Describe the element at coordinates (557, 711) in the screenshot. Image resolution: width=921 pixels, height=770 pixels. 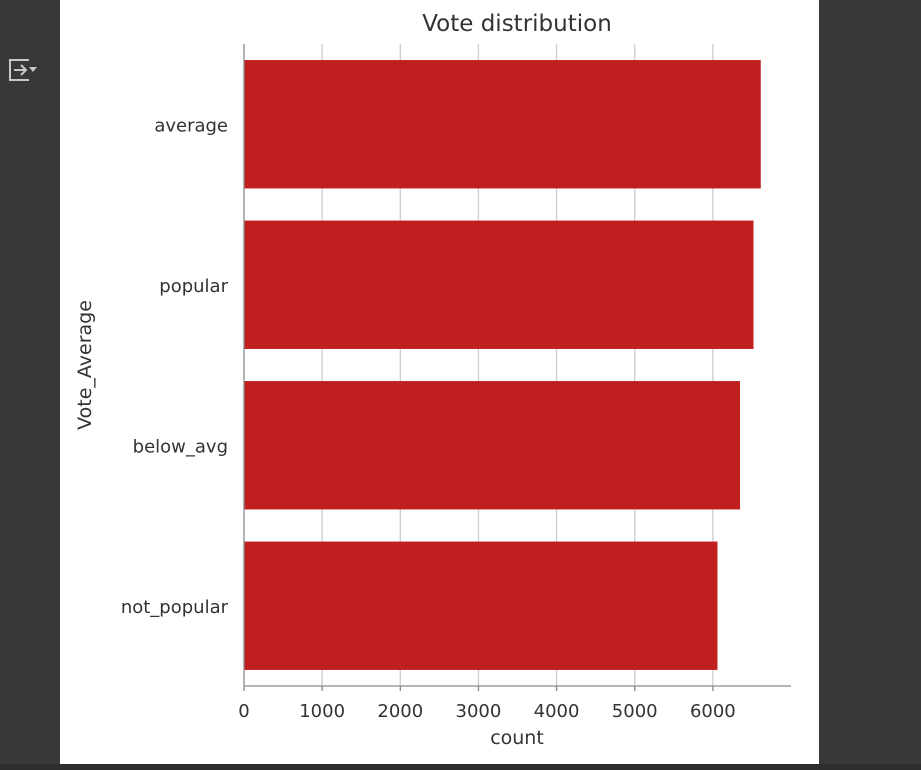
I see `x-tick-label: 4000` at that location.